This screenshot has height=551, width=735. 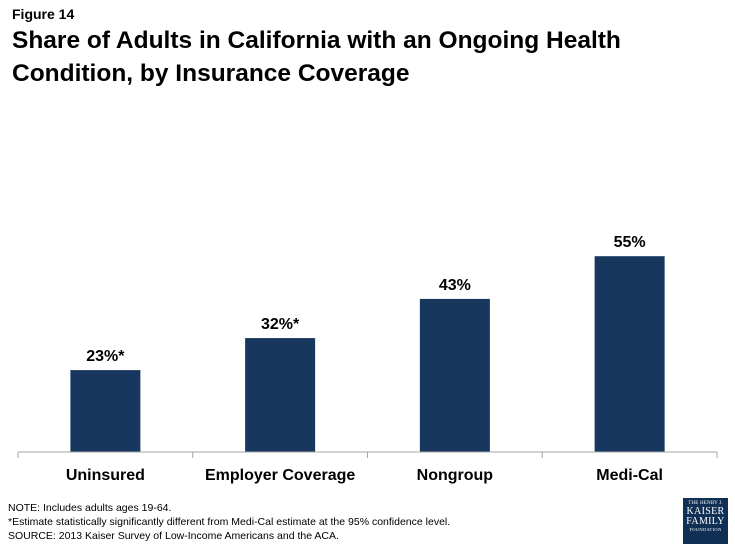 I want to click on kaiser-logo: THE HENRY J. KAISER FAMILY FOUNDATION, so click(x=705, y=521).